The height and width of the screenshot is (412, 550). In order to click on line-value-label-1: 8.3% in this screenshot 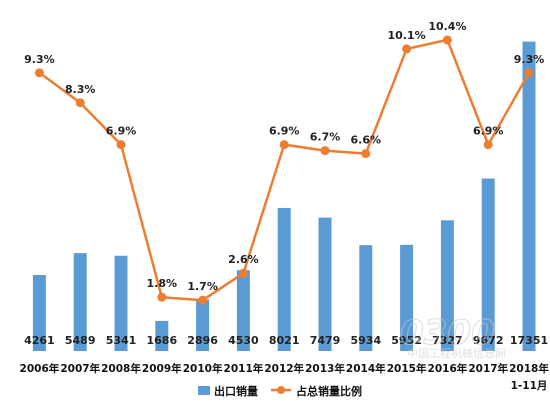, I will do `click(80, 89)`.